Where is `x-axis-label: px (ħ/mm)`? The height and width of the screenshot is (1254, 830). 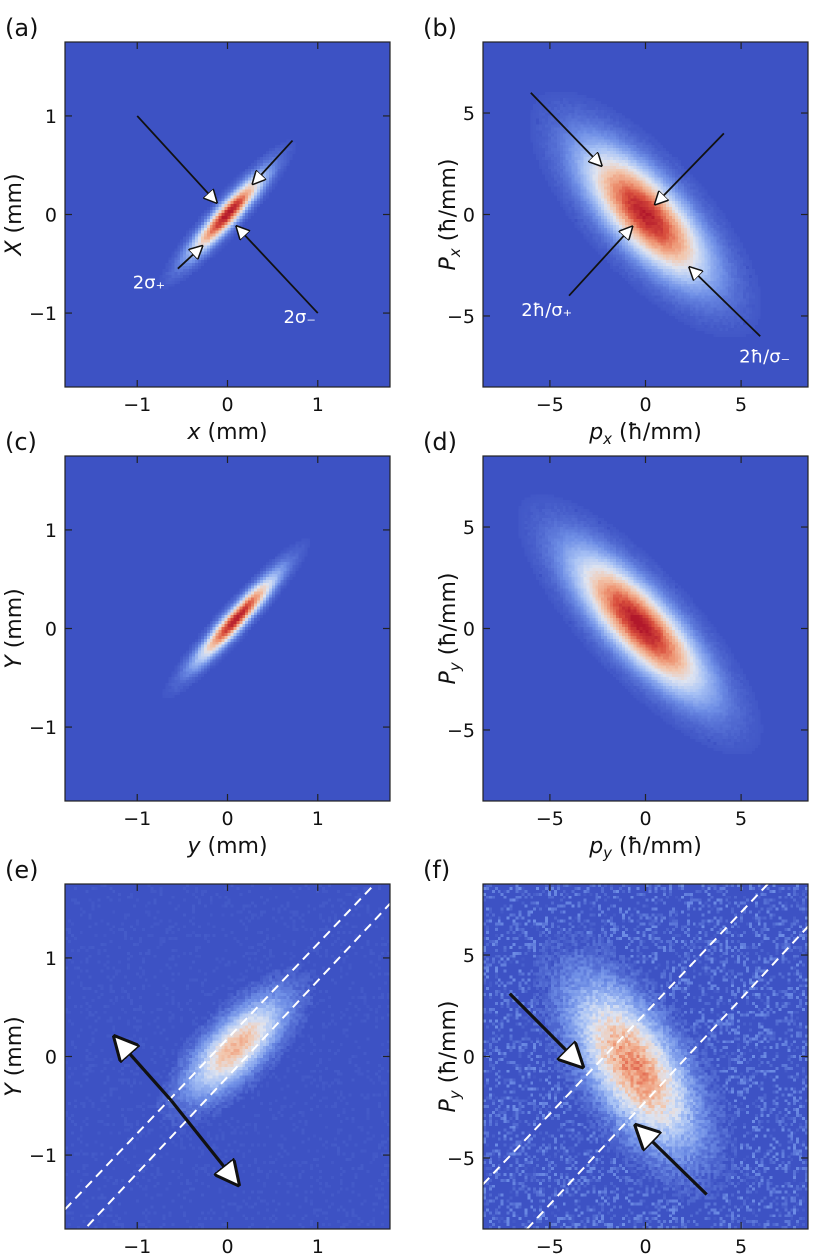
x-axis-label: px (ħ/mm) is located at coordinates (645, 434).